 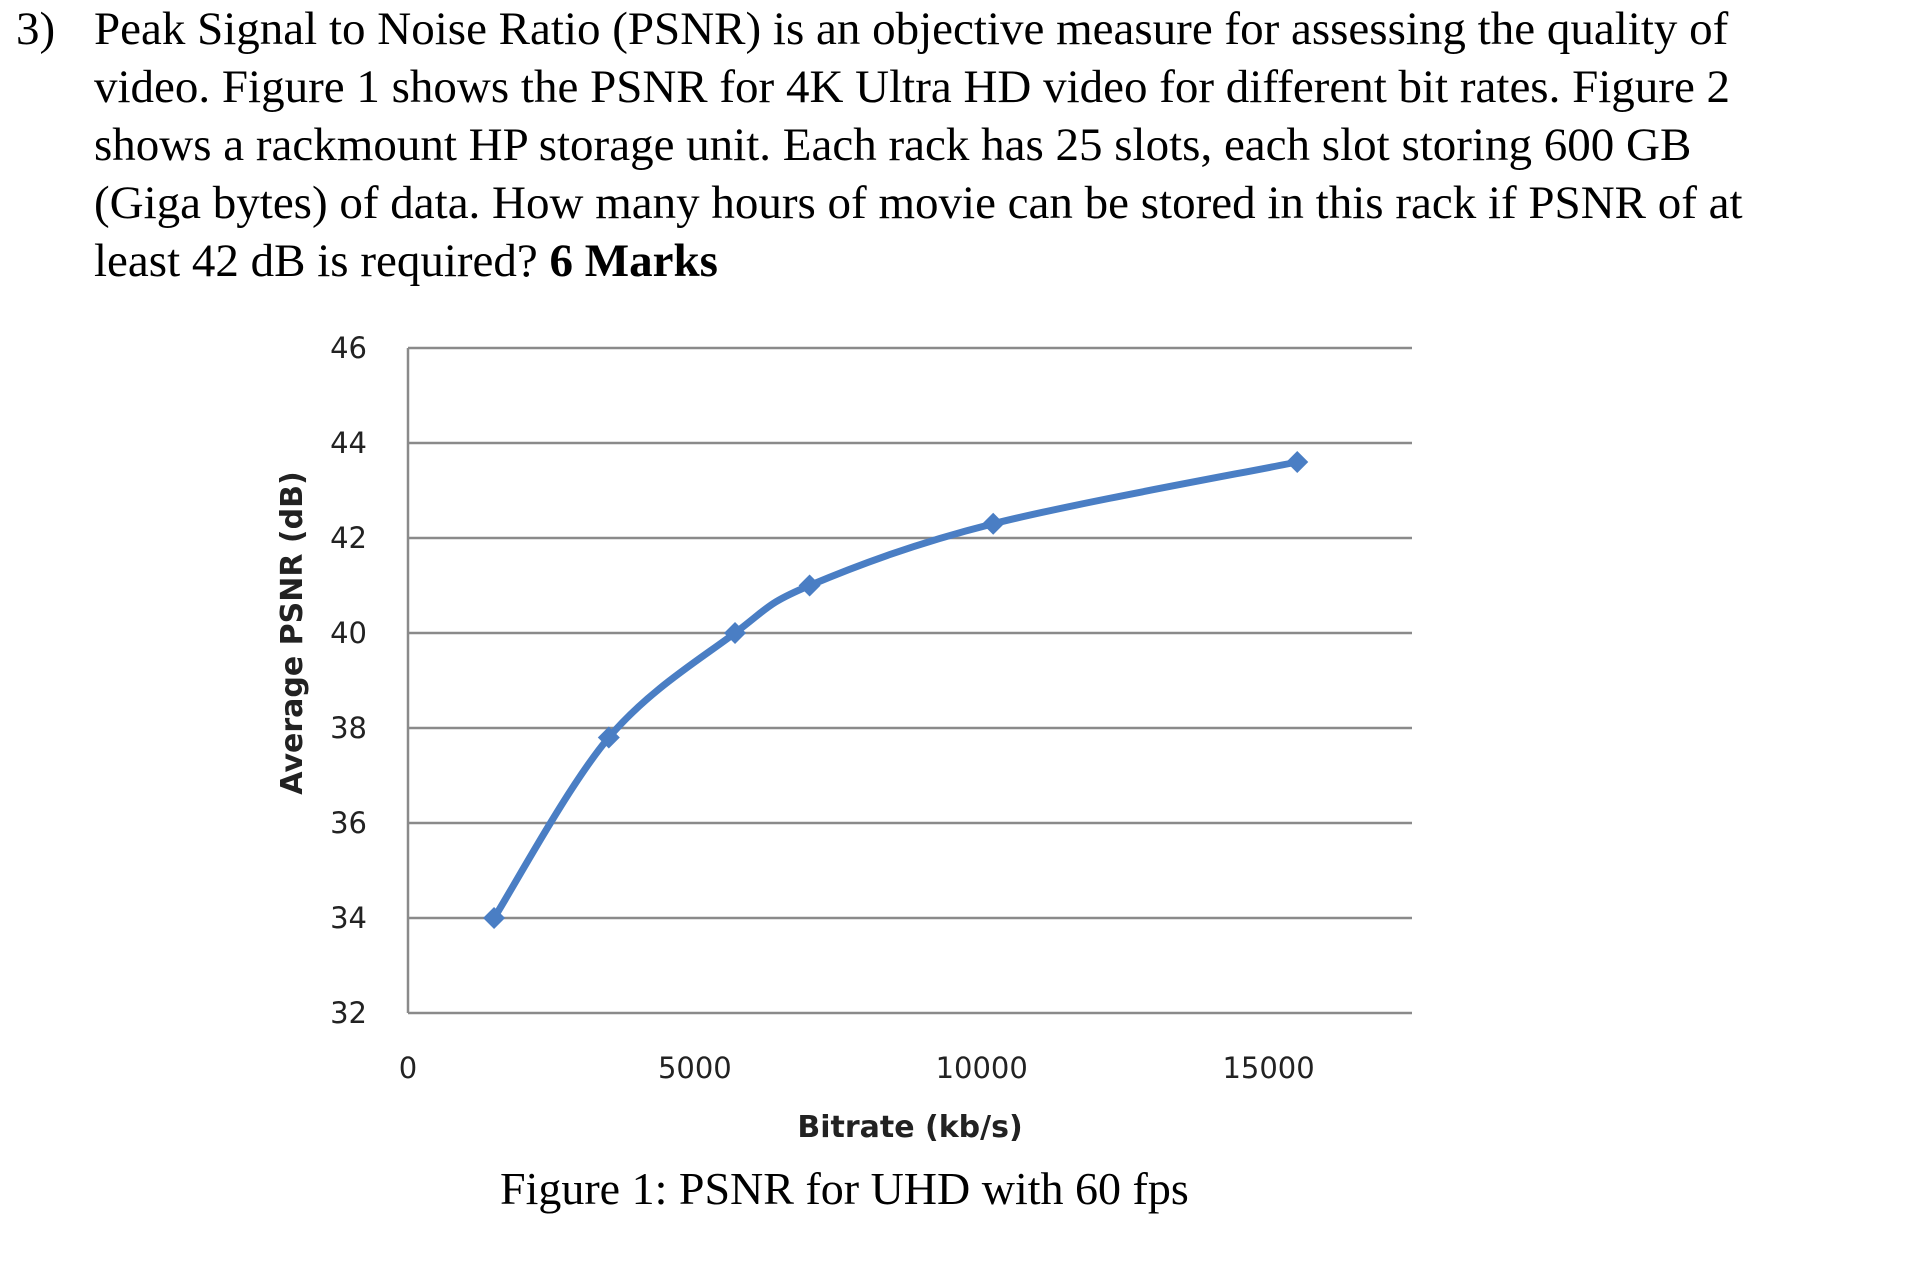 What do you see at coordinates (36, 29) in the screenshot?
I see `question-number: 3)` at bounding box center [36, 29].